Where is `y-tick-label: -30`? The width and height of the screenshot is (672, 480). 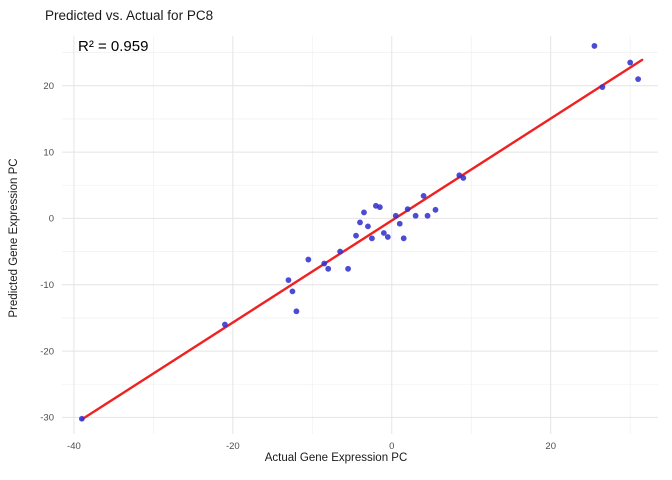 y-tick-label: -30 is located at coordinates (47, 418).